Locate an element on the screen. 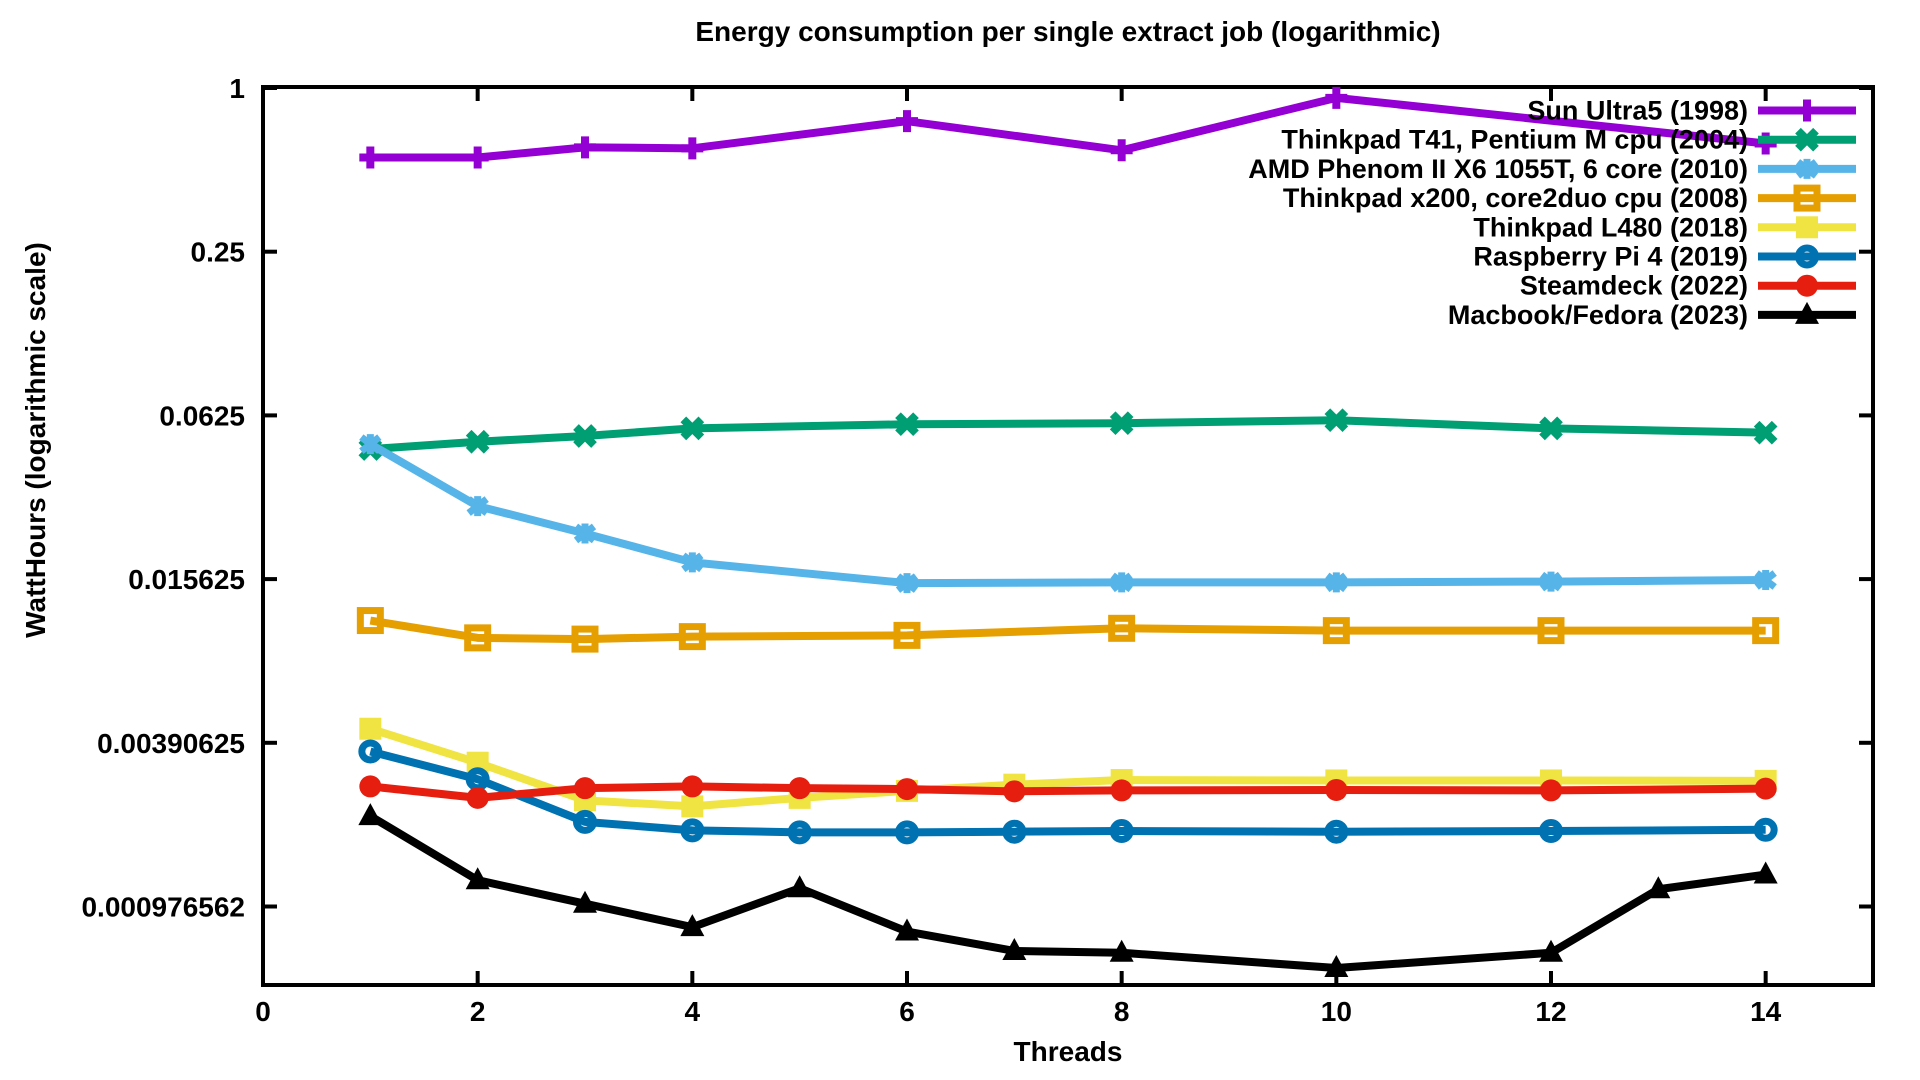 The width and height of the screenshot is (1920, 1080). x-tick-label: 6 is located at coordinates (907, 1011).